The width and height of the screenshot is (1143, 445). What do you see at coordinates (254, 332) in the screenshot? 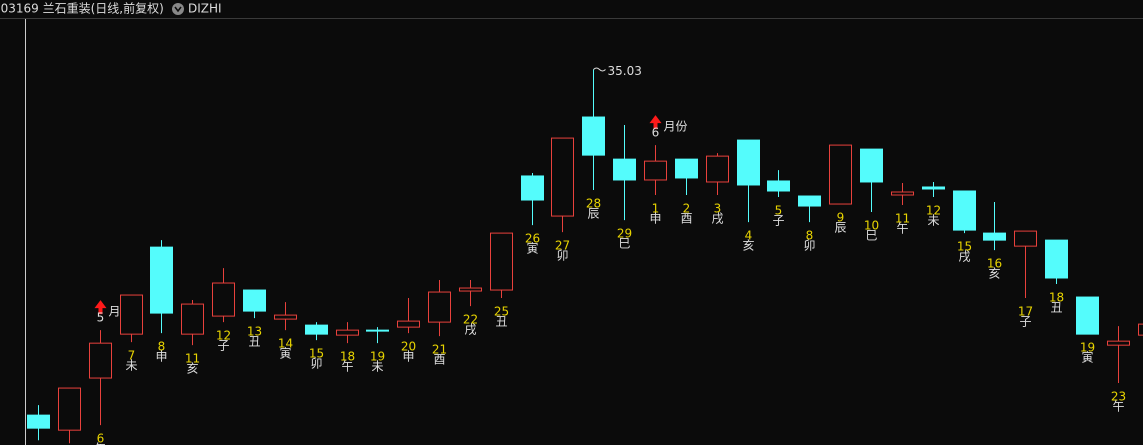
I see `x-tick-label: 13` at bounding box center [254, 332].